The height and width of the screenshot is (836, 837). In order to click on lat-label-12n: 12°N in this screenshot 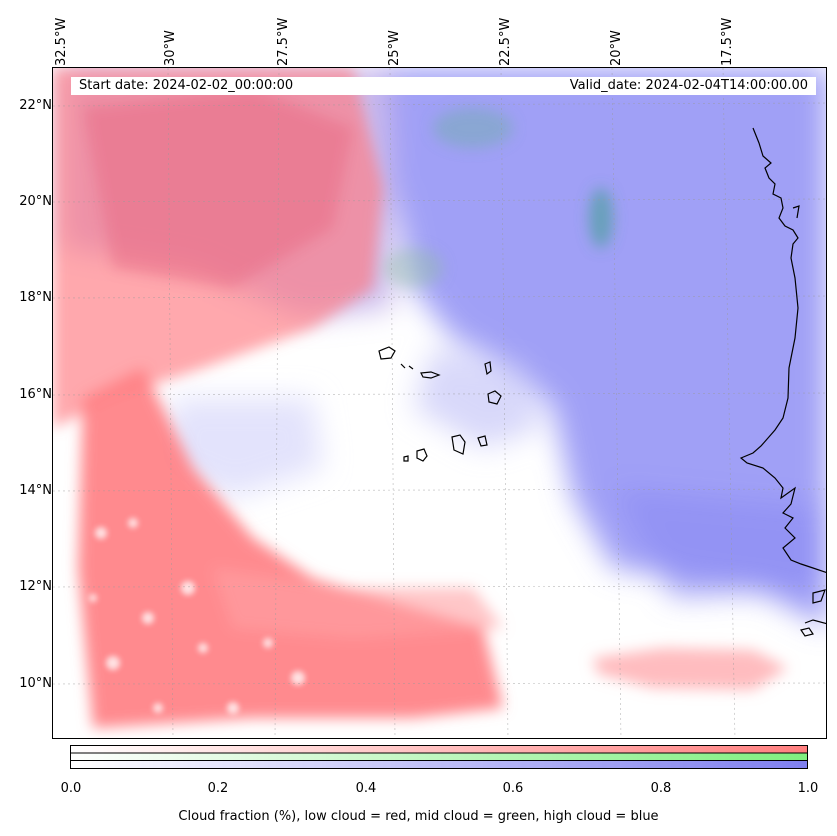, I will do `click(35, 586)`.